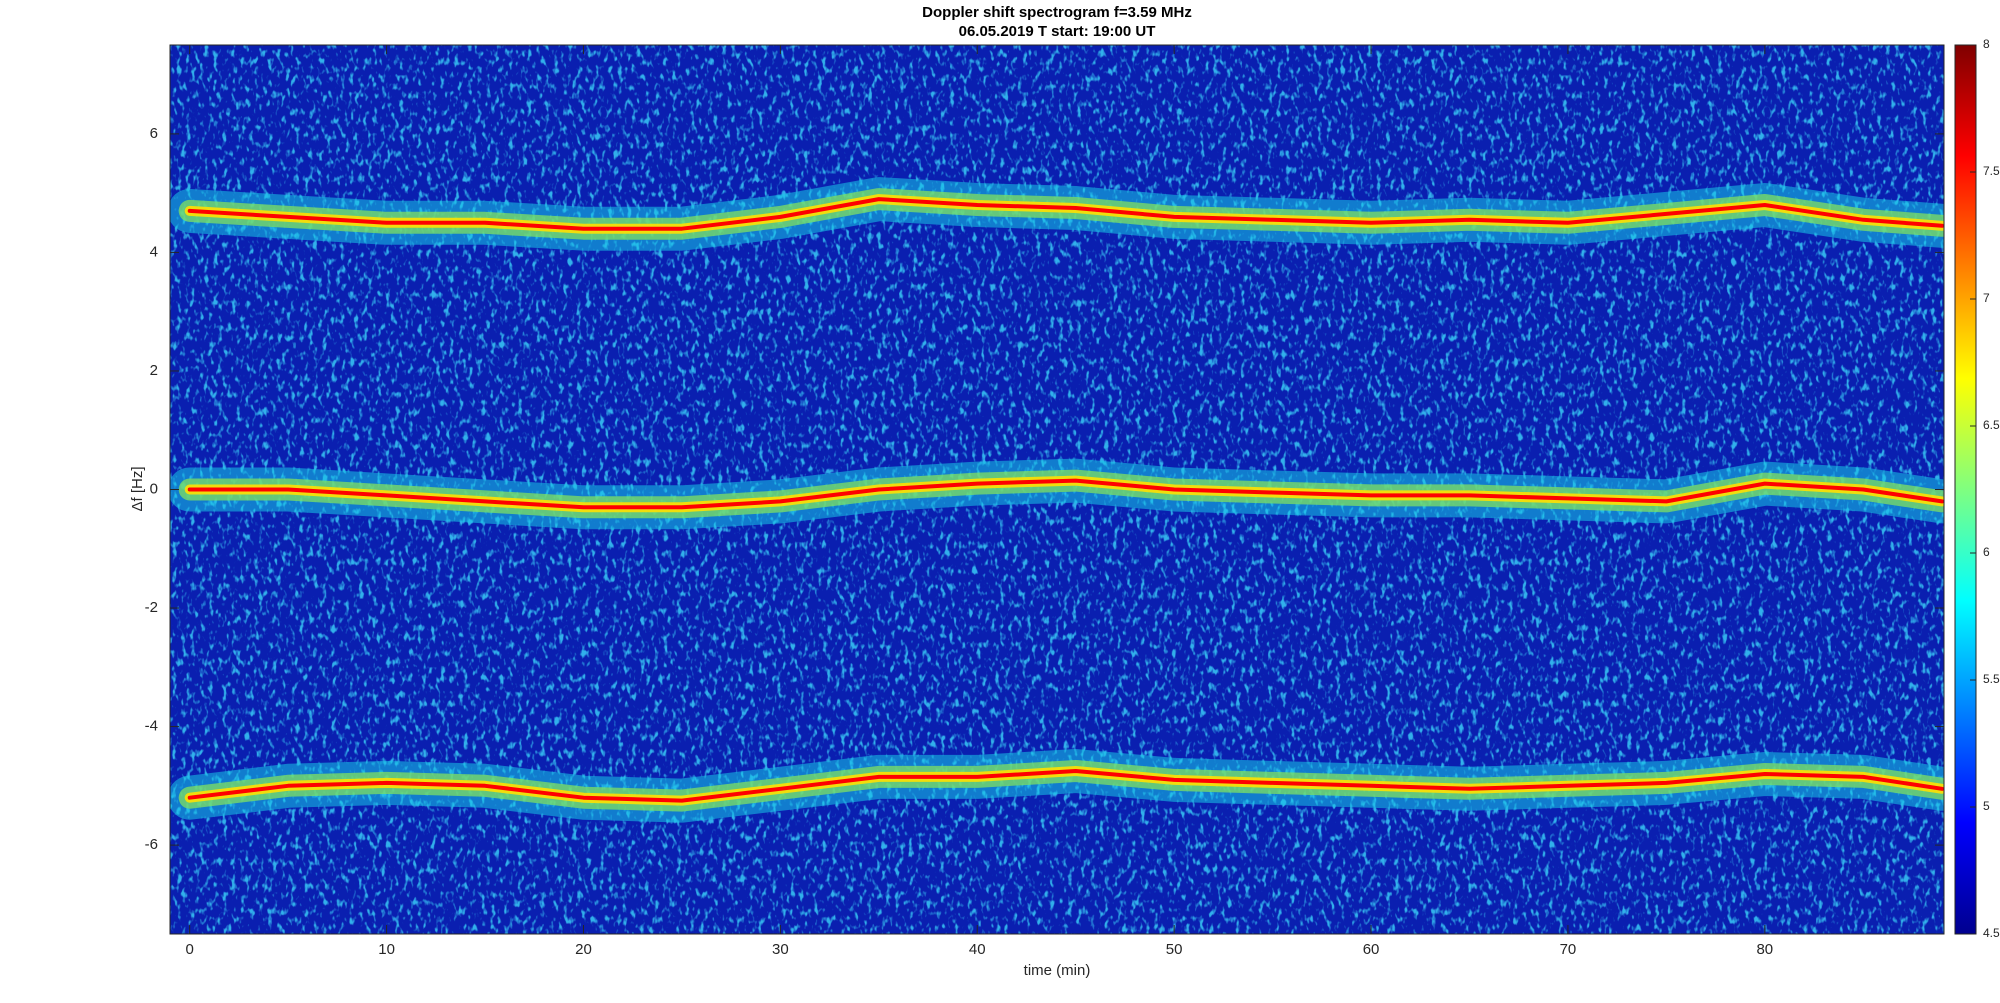 The width and height of the screenshot is (2000, 1003). What do you see at coordinates (154, 251) in the screenshot?
I see `y-tick-label: 4` at bounding box center [154, 251].